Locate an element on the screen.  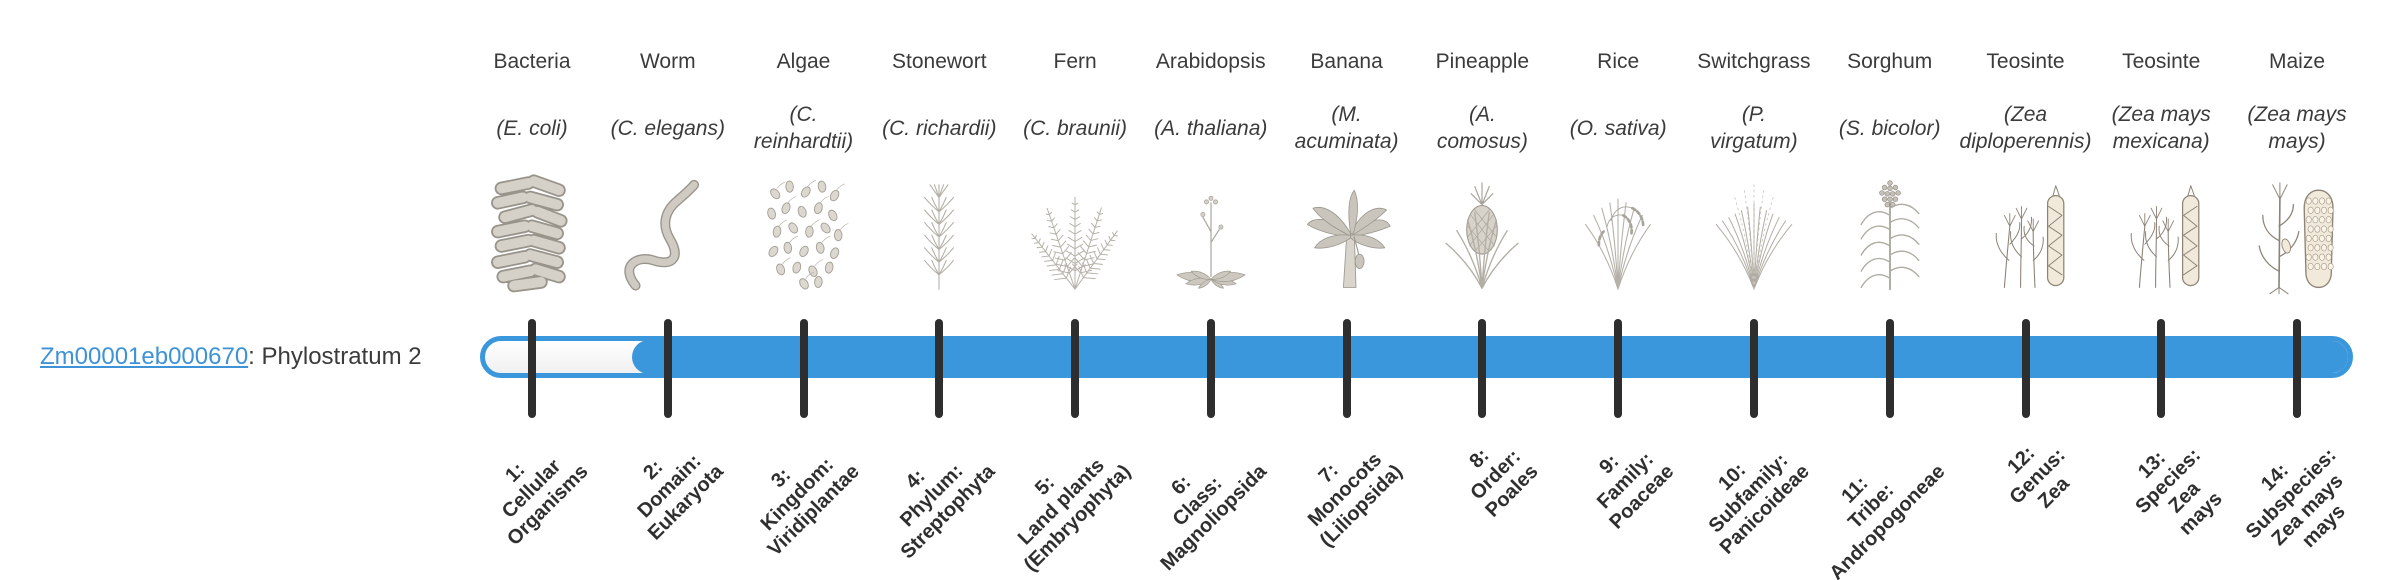
organism-name: Stonewort is located at coordinates (939, 61).